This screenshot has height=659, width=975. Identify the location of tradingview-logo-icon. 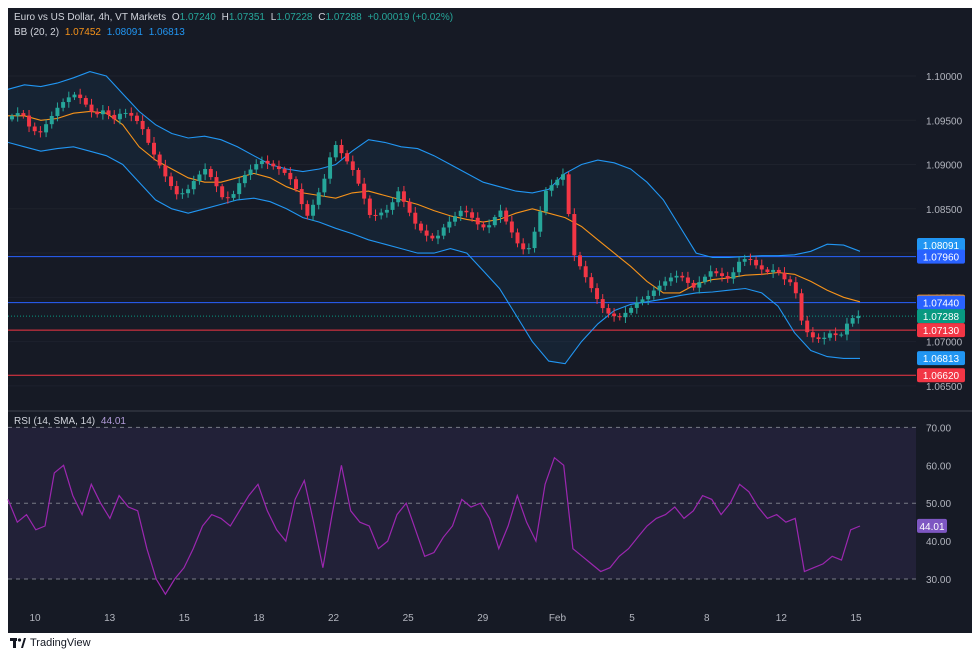
(18, 643).